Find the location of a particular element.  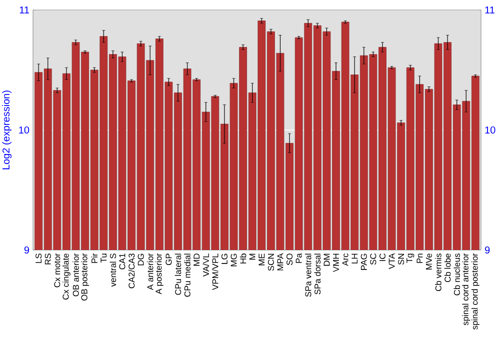

x-tick-label: Cb lobe is located at coordinates (447, 268).